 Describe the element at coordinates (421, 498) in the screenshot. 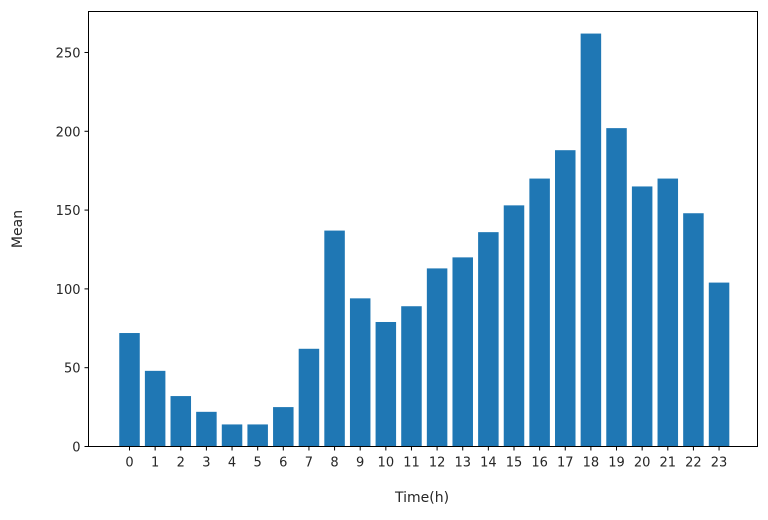

I see `x-axis-label: Time(h)` at that location.